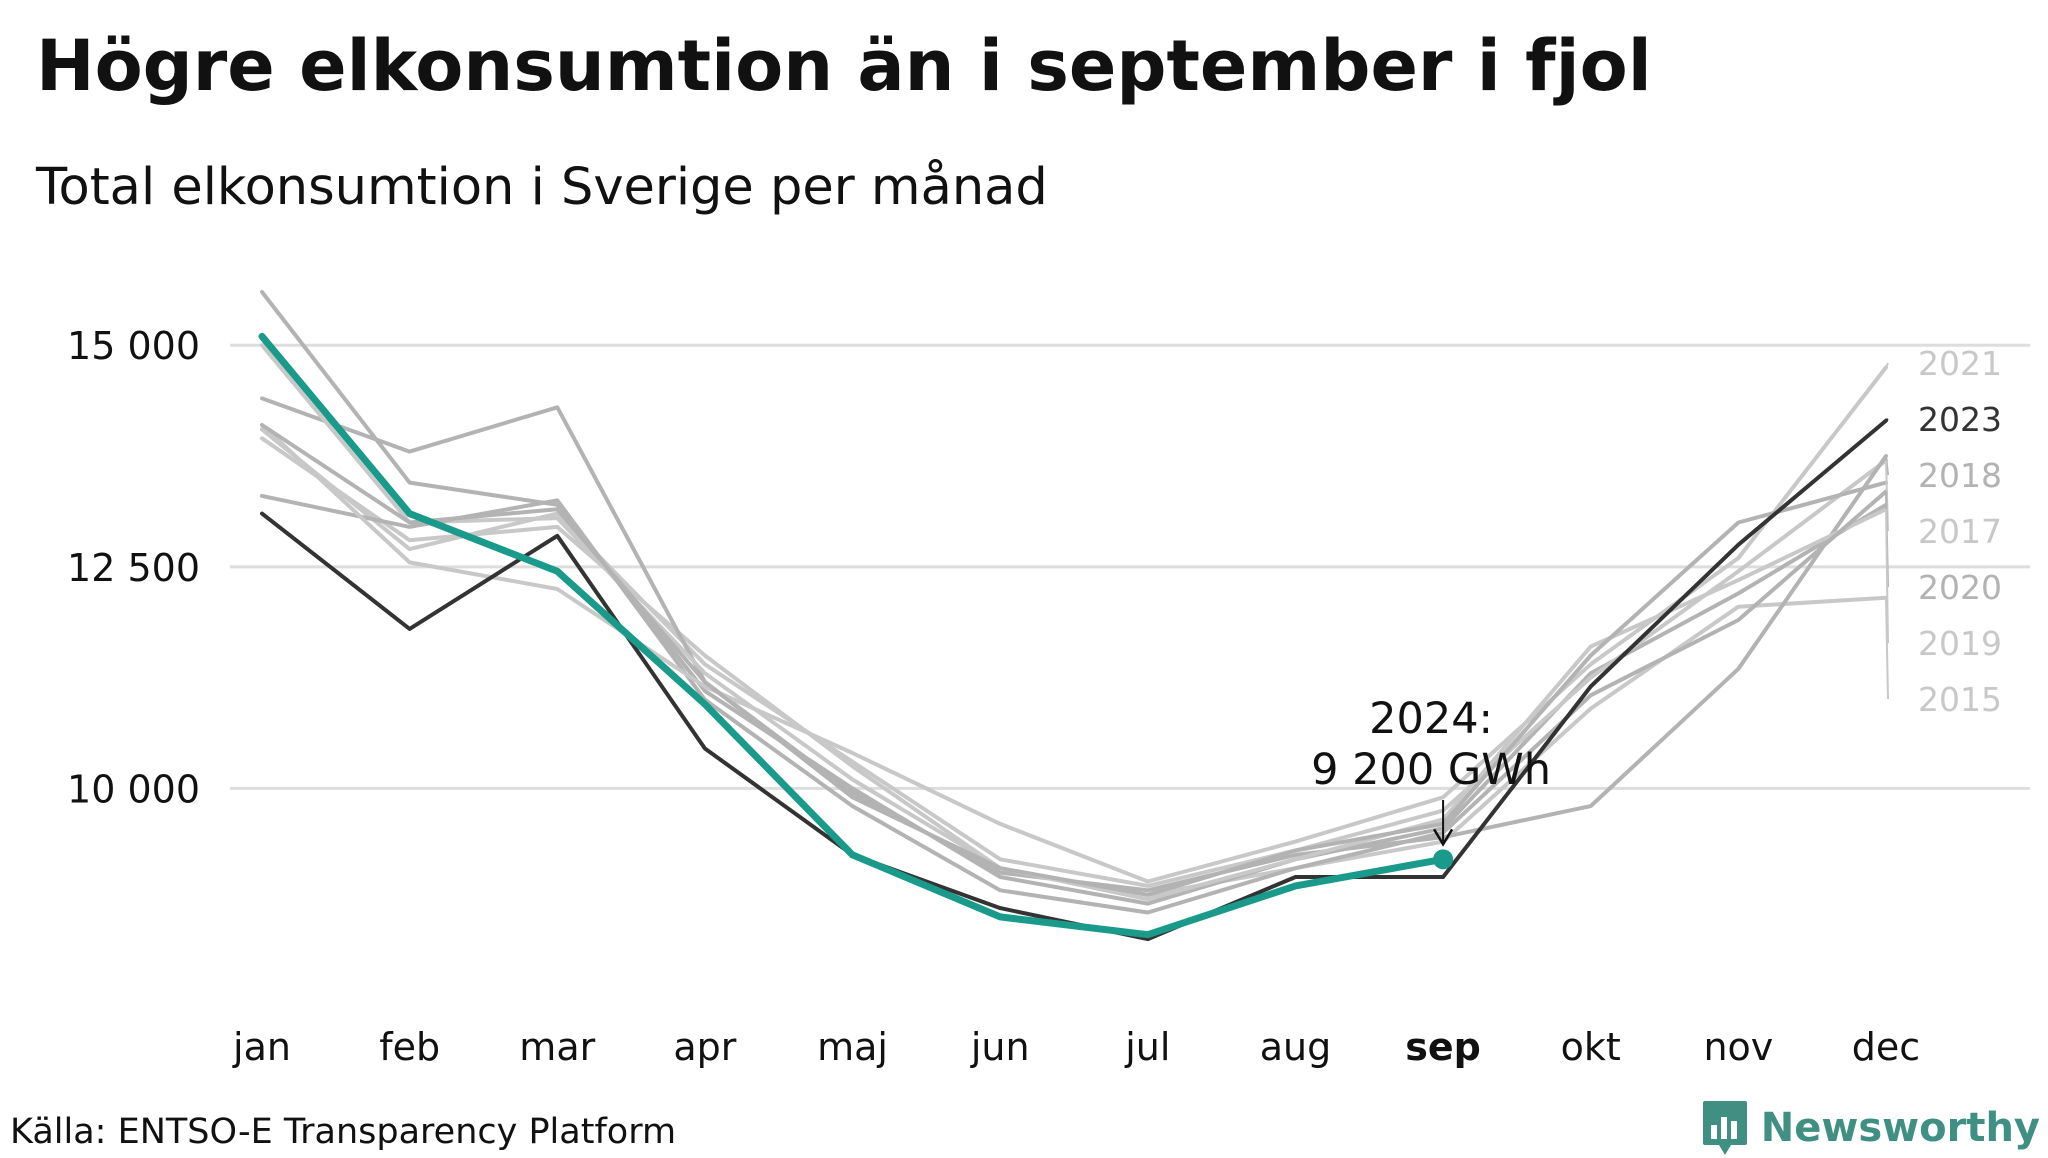 This screenshot has width=2048, height=1158. I want to click on series-label-2015: 2015, so click(1960, 699).